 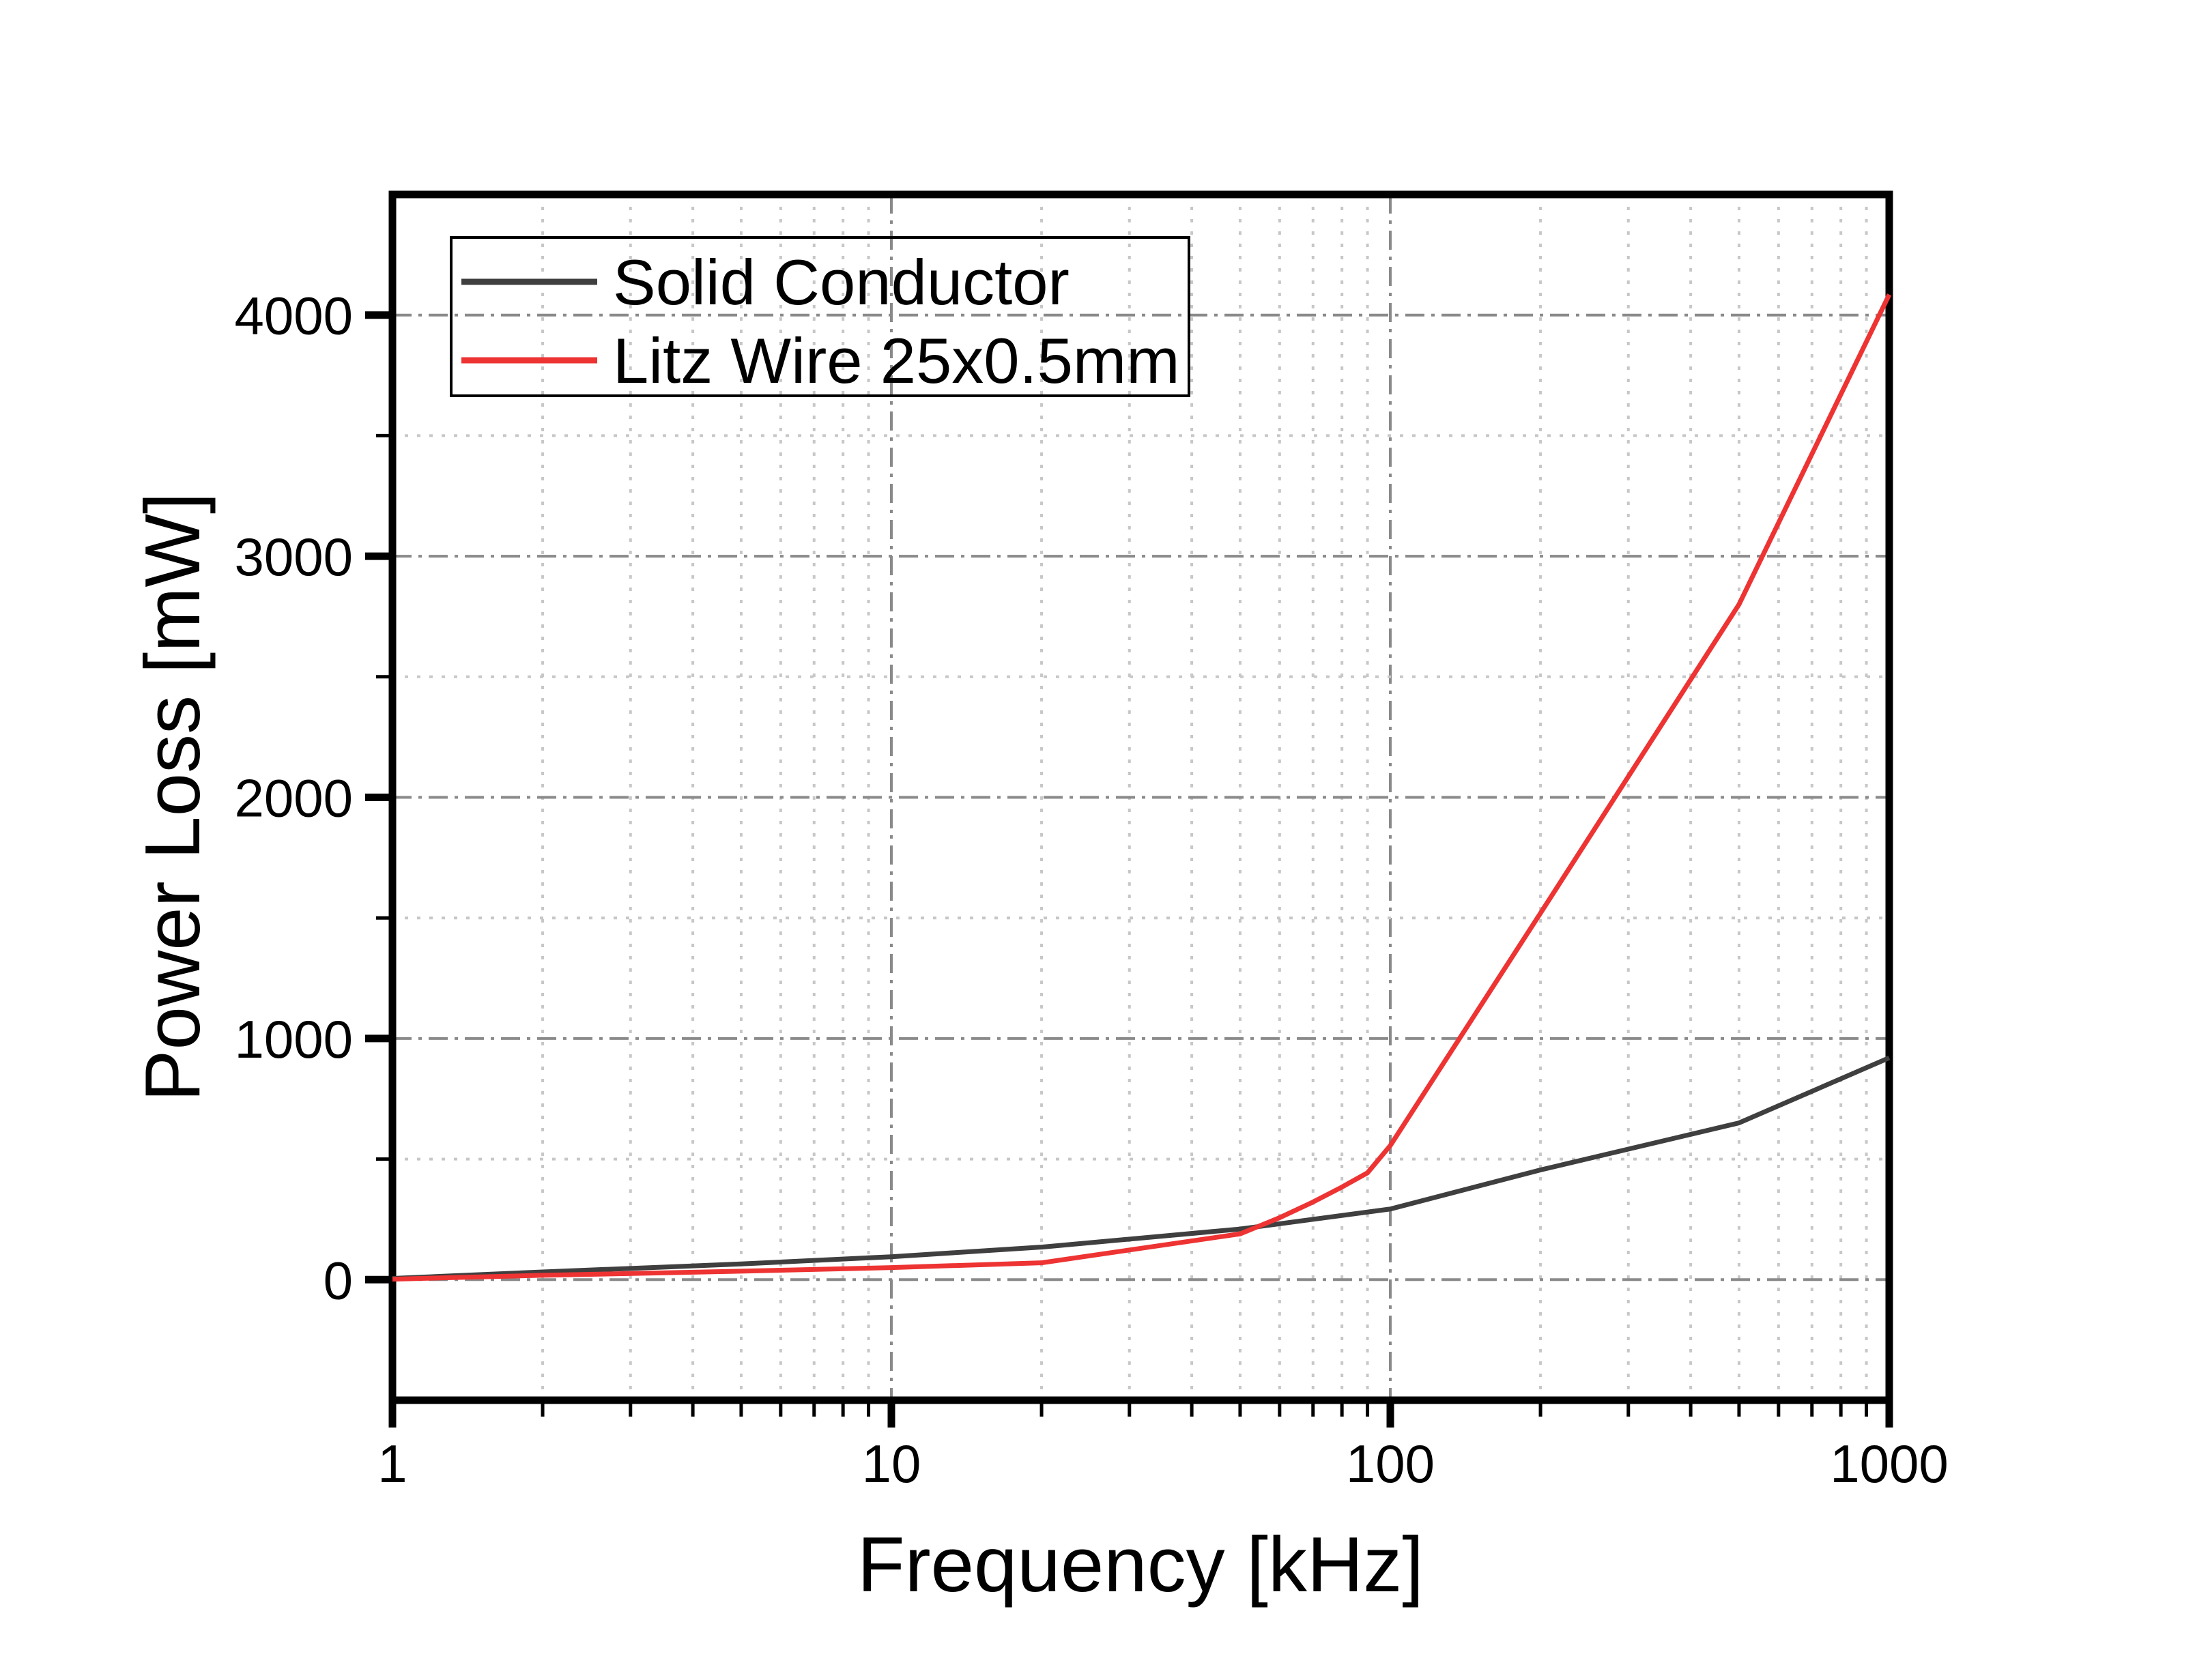 What do you see at coordinates (173, 796) in the screenshot?
I see `y-axis-title: Power Loss [mW]` at bounding box center [173, 796].